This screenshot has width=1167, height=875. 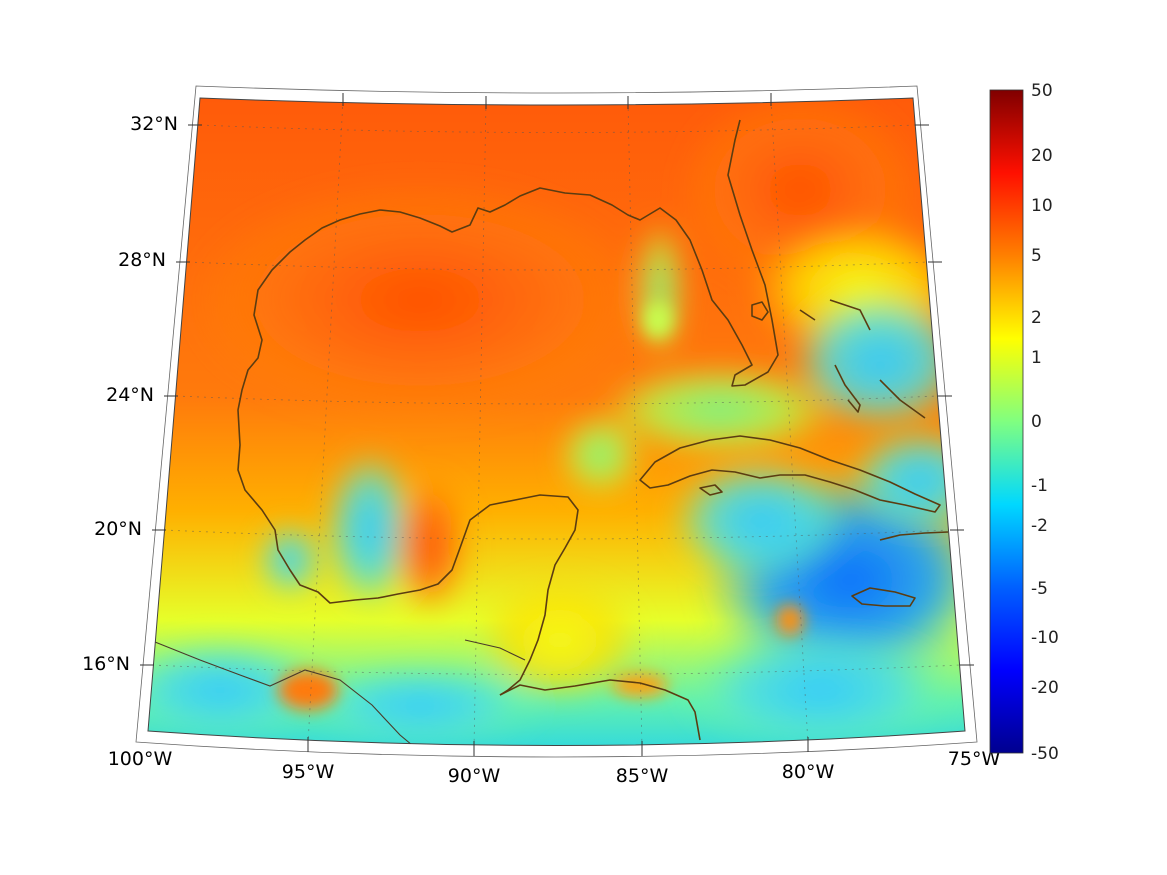 What do you see at coordinates (1006, 421) in the screenshot?
I see `colorbar-gradient` at bounding box center [1006, 421].